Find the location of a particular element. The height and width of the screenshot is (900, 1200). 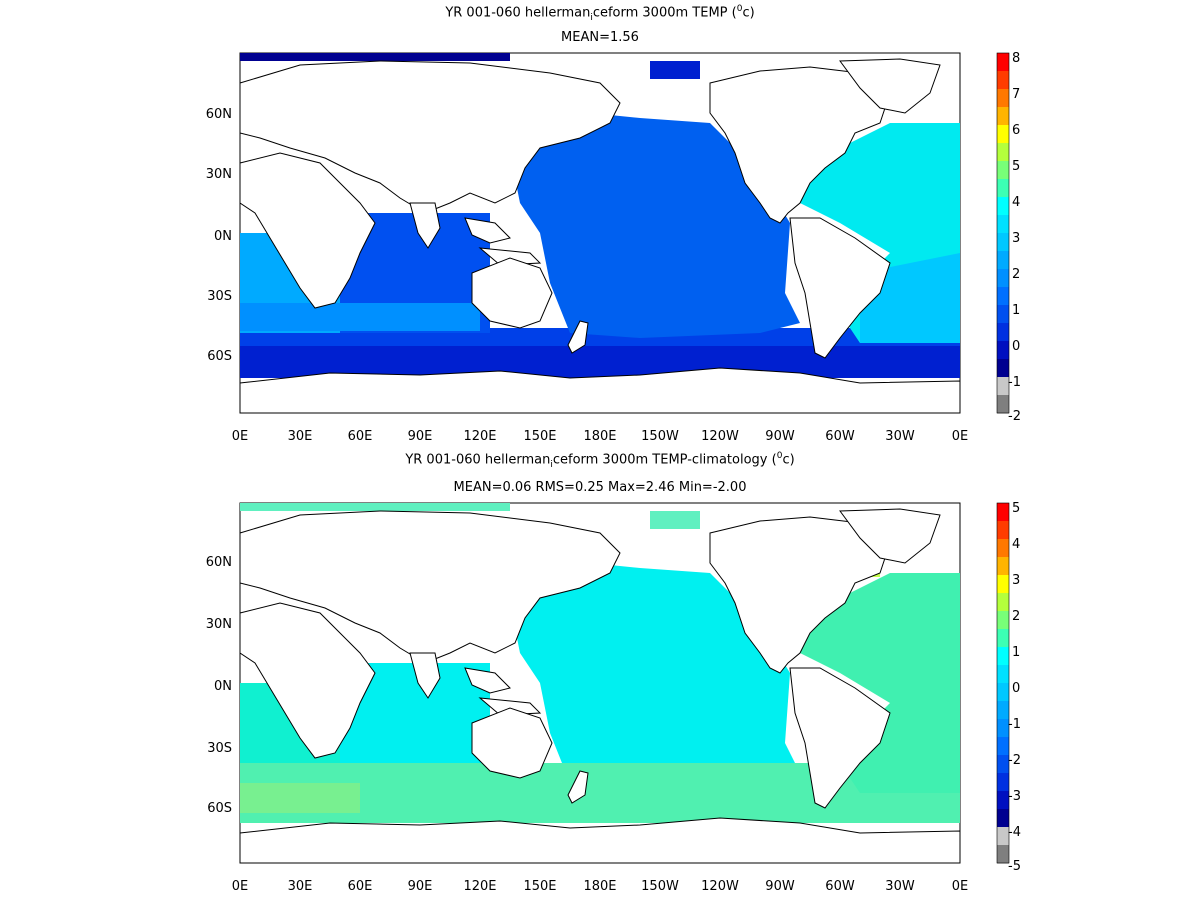

panel2-lon-label: 90E is located at coordinates (420, 886).